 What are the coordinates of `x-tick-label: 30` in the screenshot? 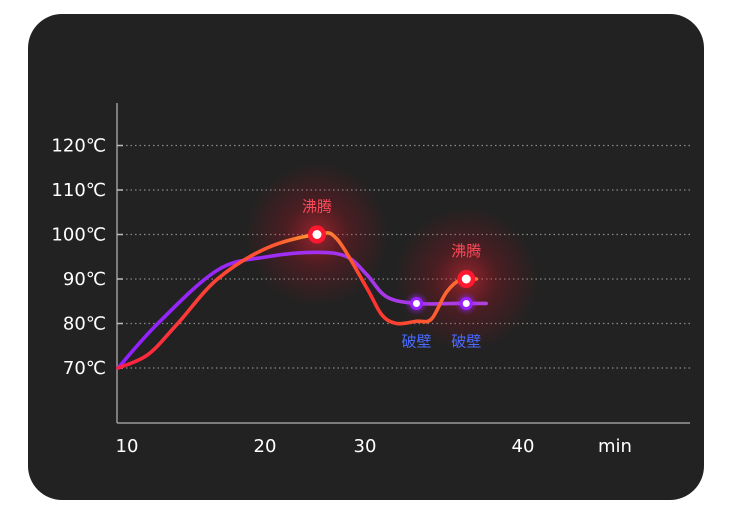 It's located at (365, 446).